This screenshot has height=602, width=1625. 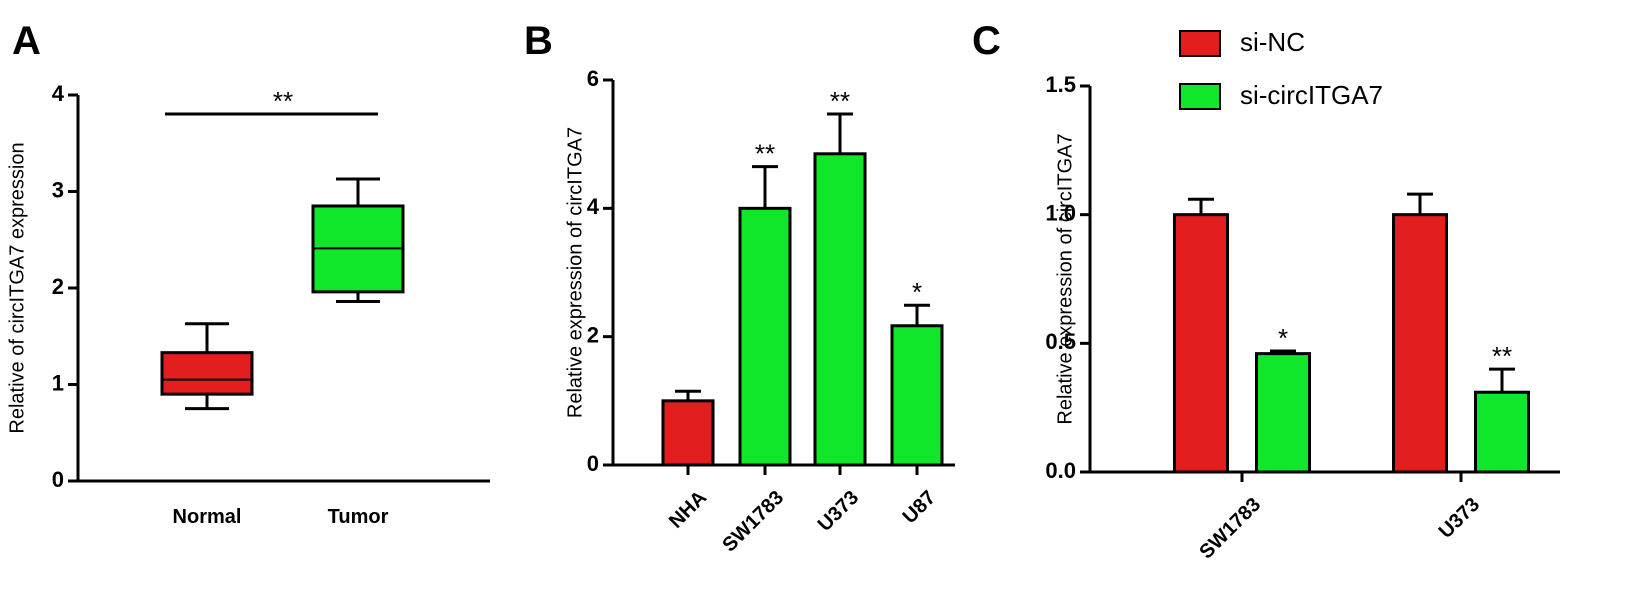 I want to click on legend-label: si-NC, so click(x=1272, y=42).